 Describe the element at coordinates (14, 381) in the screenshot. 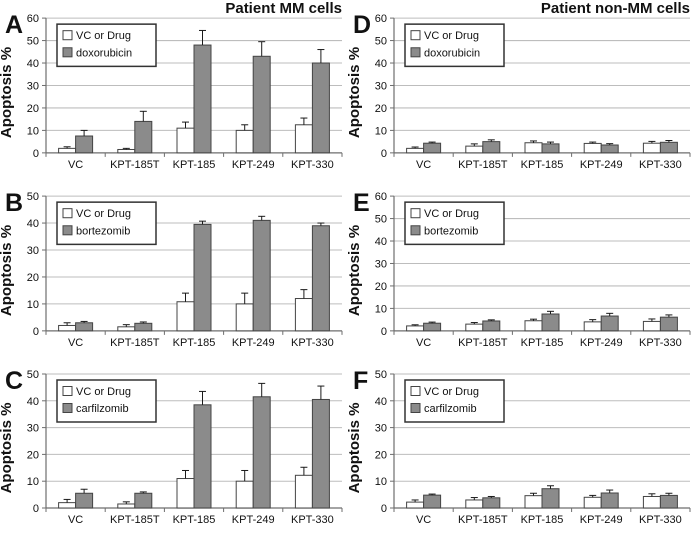

I see `panel-letter: C` at that location.